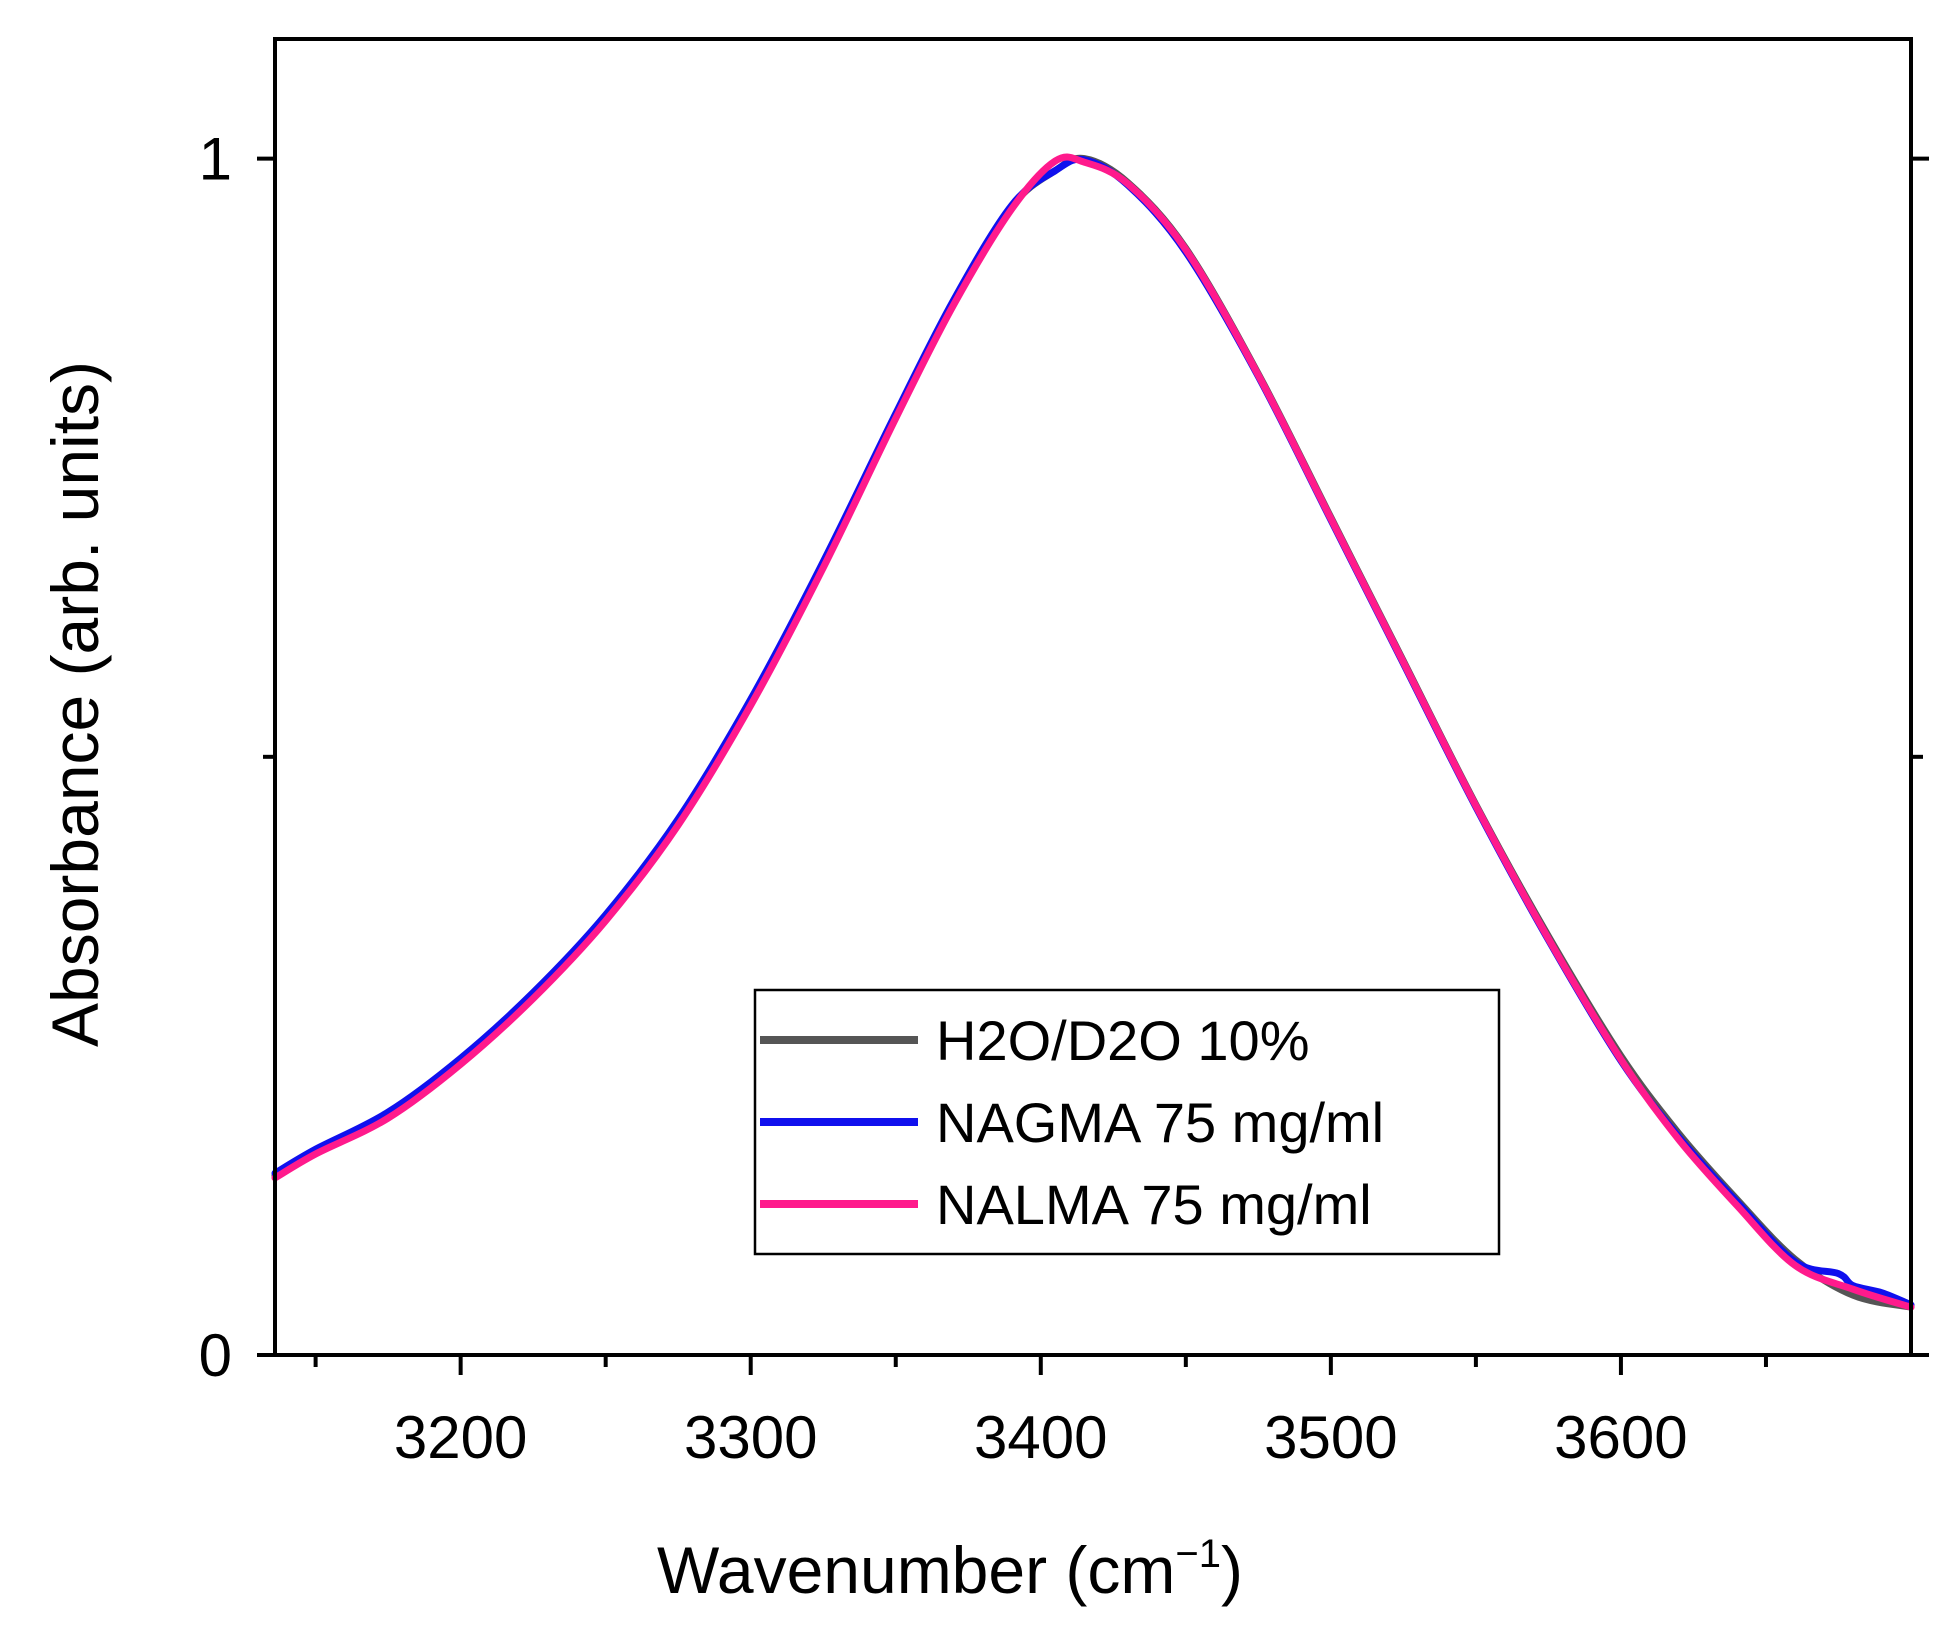  I want to click on y-axis-title: Absorbance (arb. units), so click(75, 704).